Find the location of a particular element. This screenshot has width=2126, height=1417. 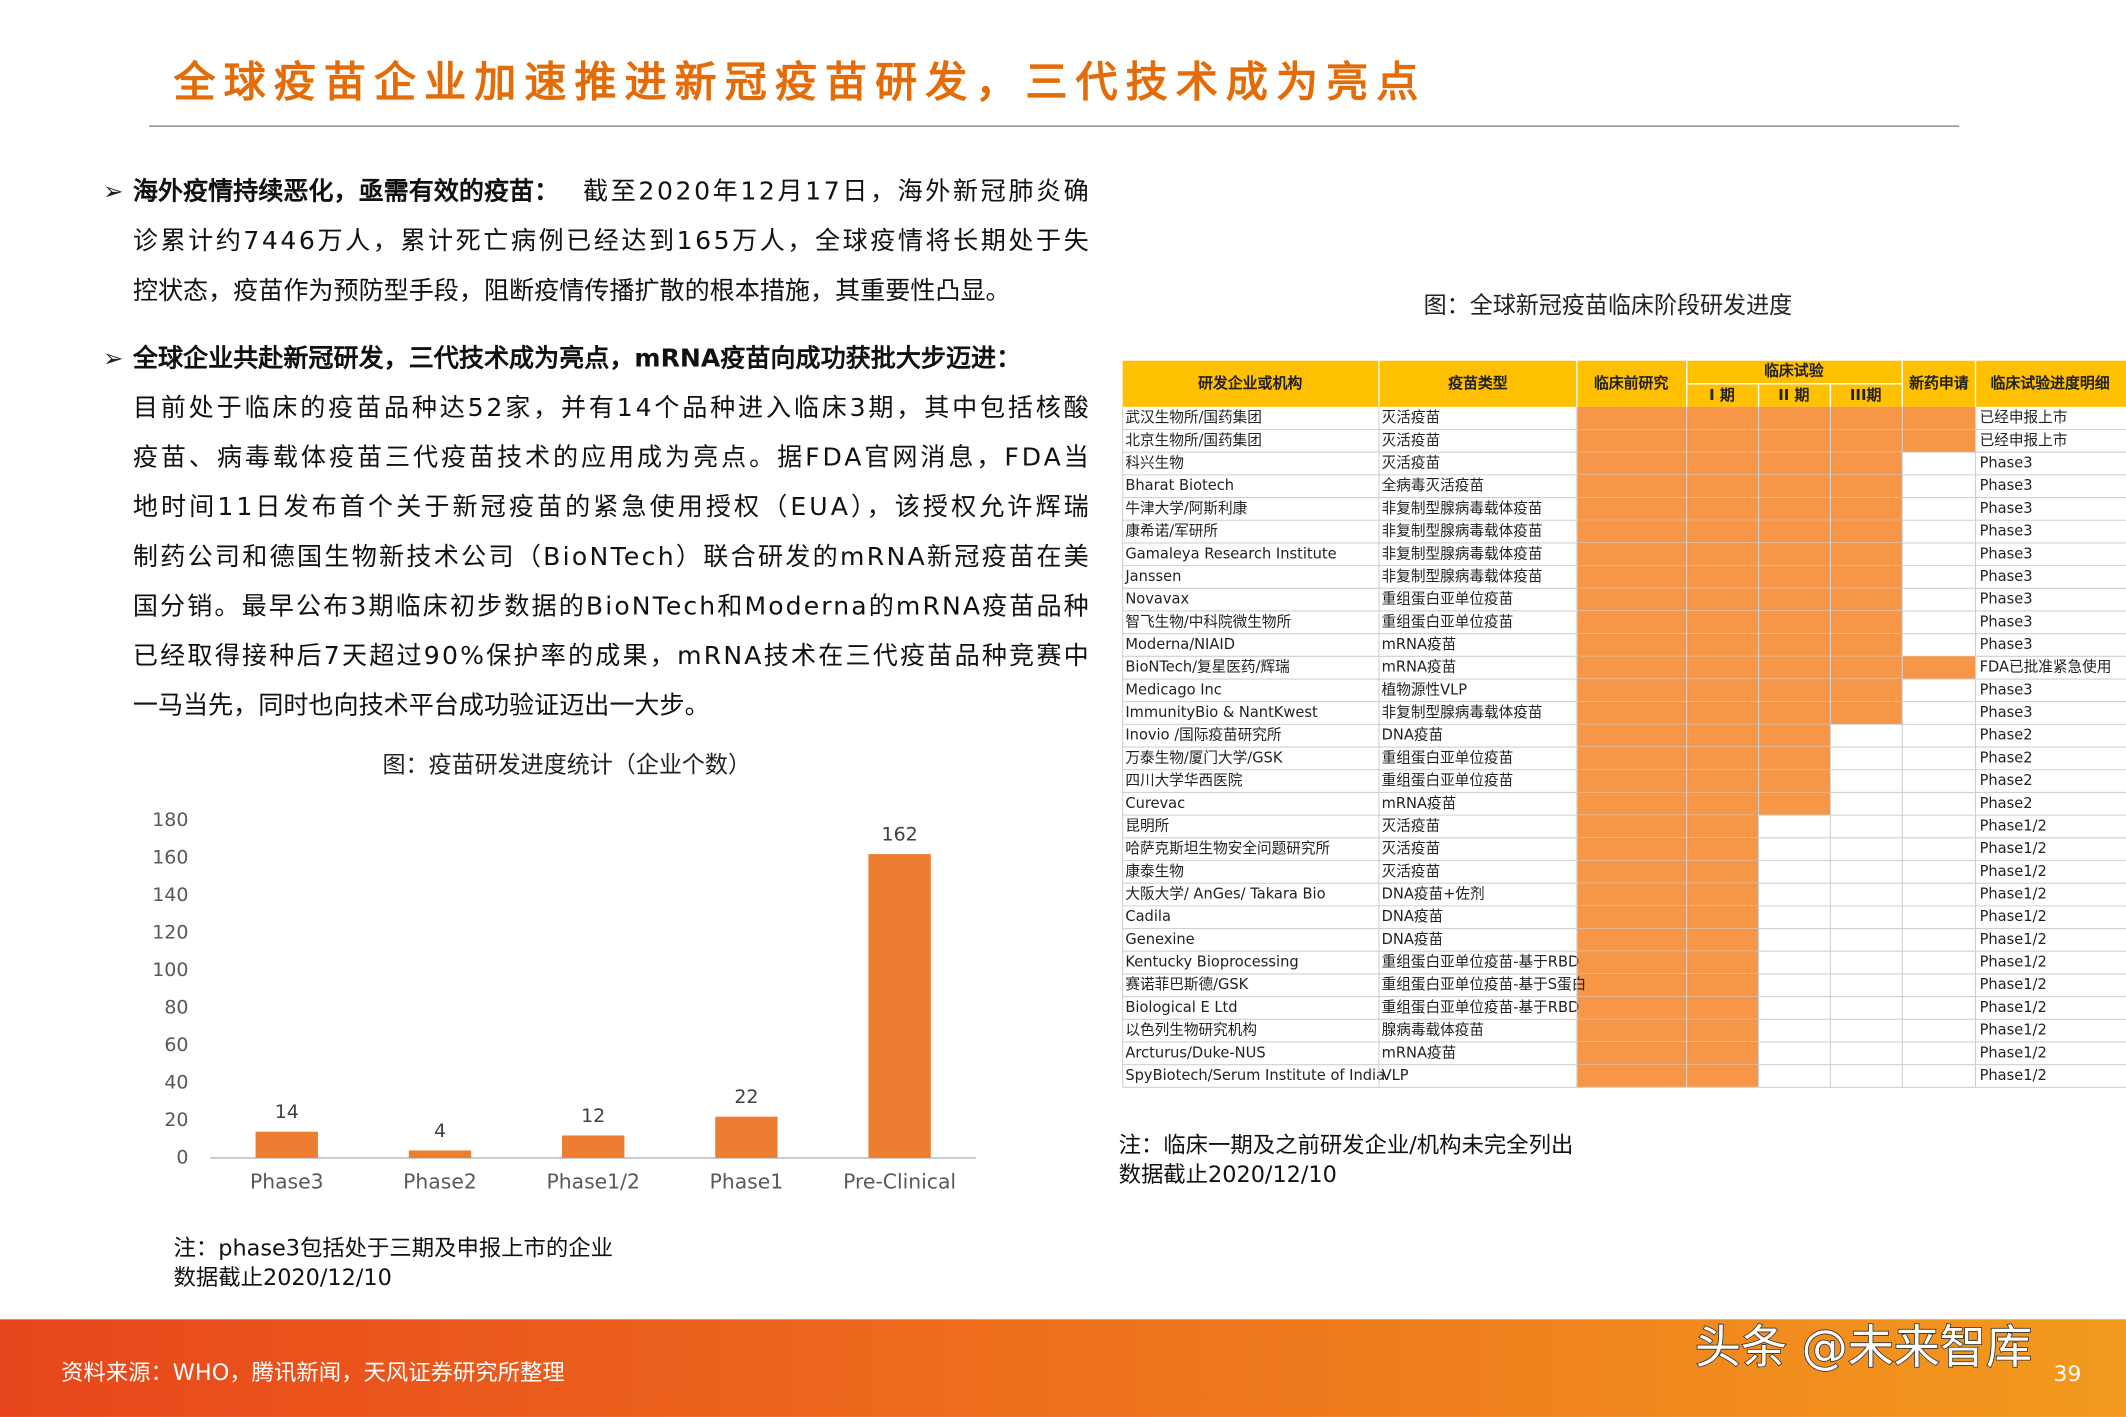

data-label: 12 is located at coordinates (593, 1116).